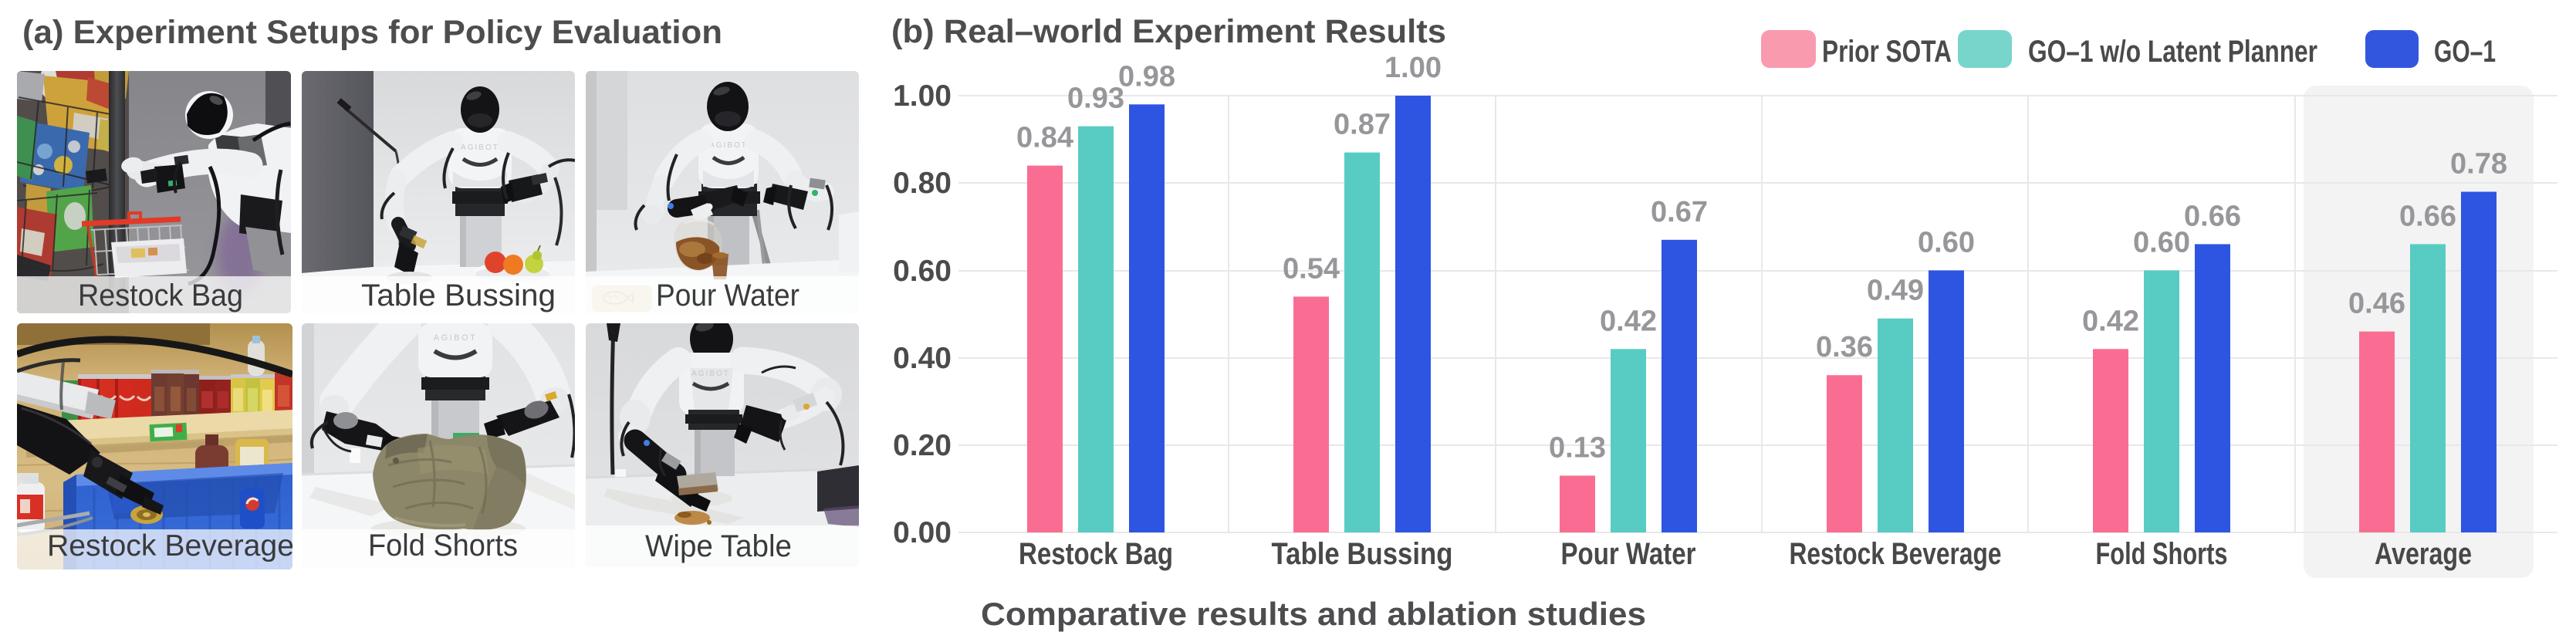 Image resolution: width=2576 pixels, height=642 pixels. I want to click on svg-text: Average, so click(2423, 554).